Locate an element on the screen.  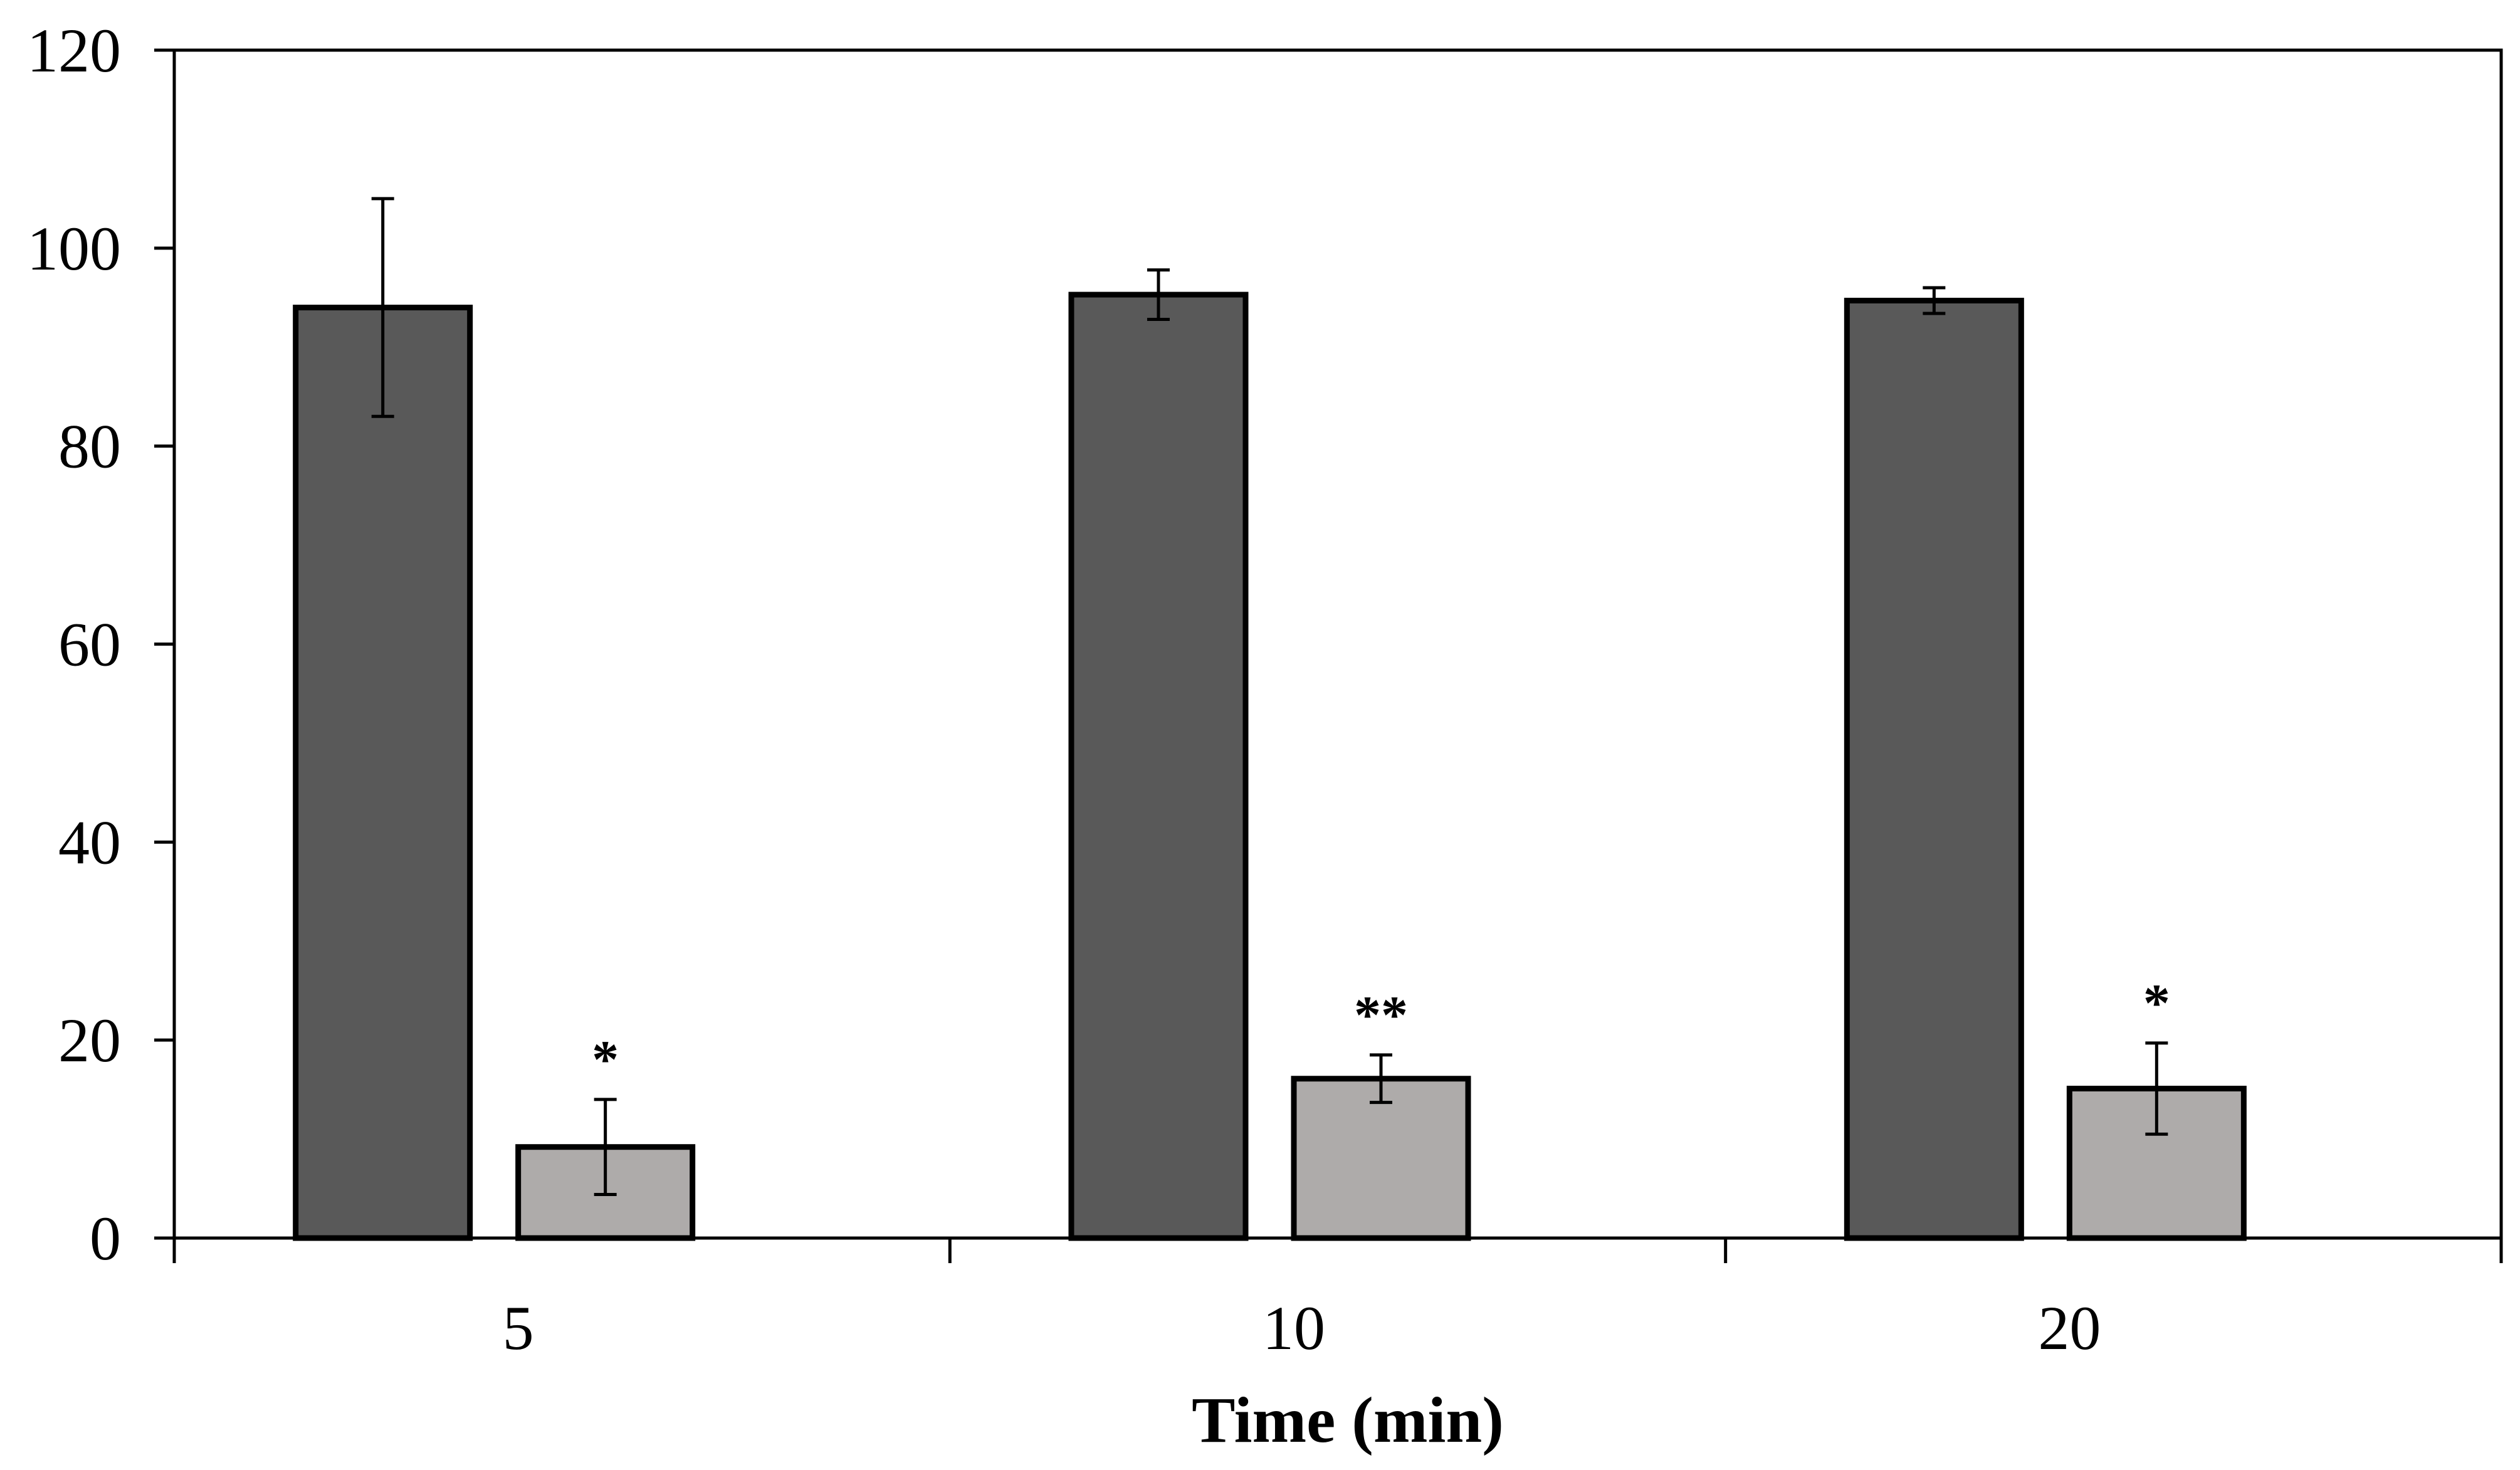
x-axis: 5 10 20 is located at coordinates (1338, 1301).